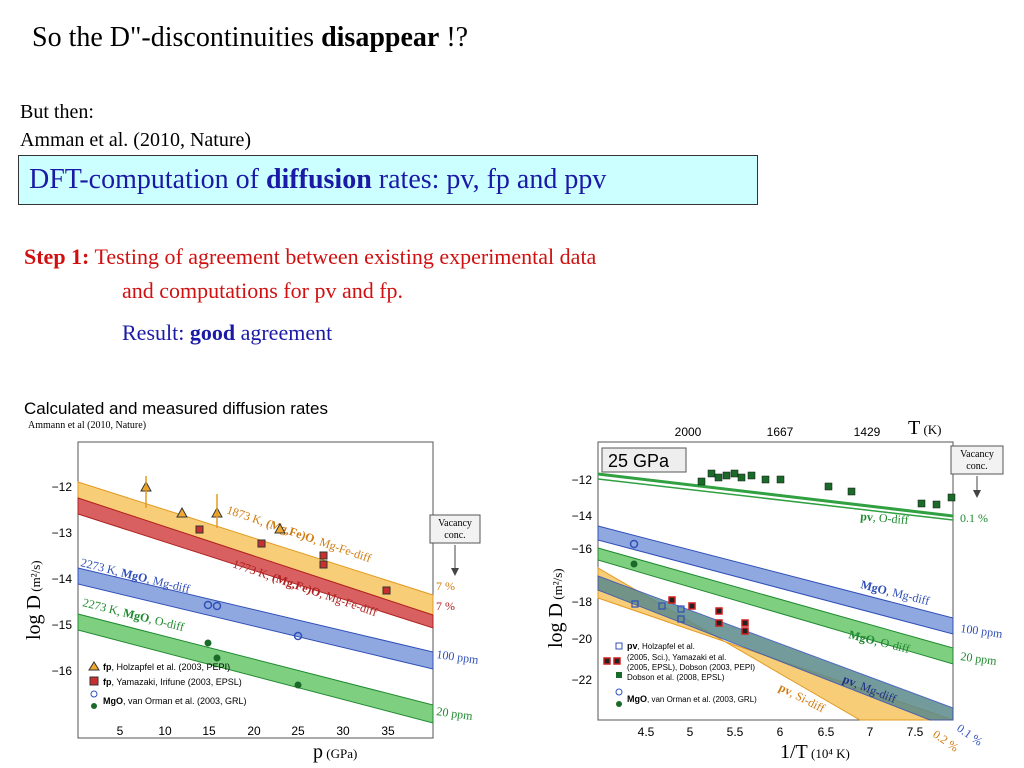 The width and height of the screenshot is (1024, 768). What do you see at coordinates (250, 37) in the screenshot?
I see `slide-title: So the D"-discontinuities disappear !?` at bounding box center [250, 37].